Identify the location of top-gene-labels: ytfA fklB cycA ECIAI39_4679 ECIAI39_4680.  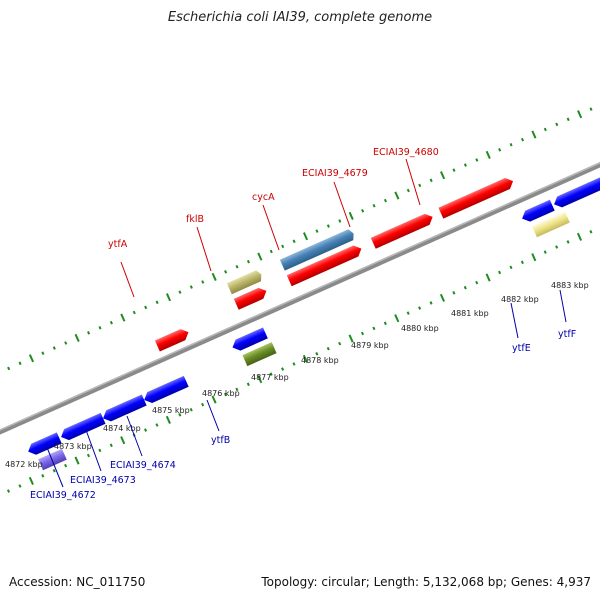
(273, 222).